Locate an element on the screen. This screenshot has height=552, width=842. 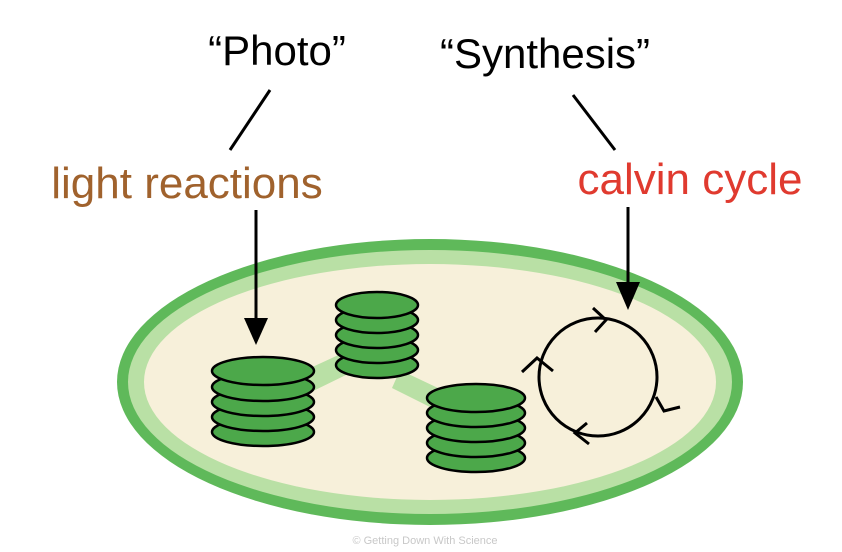
cycle-arrowhead-right is located at coordinates (667, 404).